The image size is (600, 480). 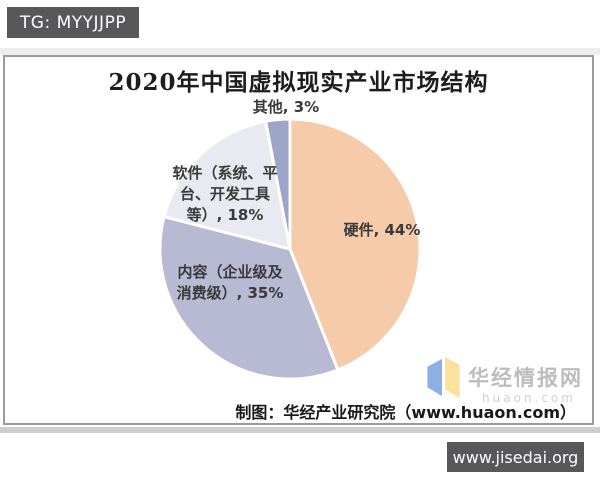 I want to click on huajing-watermark-name: 华经情报网, so click(x=525, y=378).